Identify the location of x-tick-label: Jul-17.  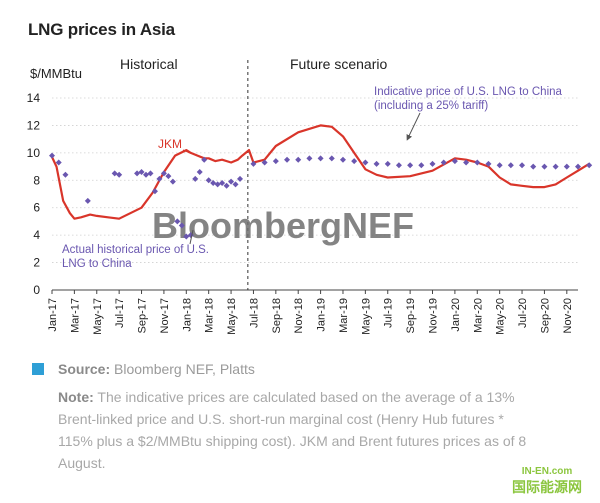
(120, 313).